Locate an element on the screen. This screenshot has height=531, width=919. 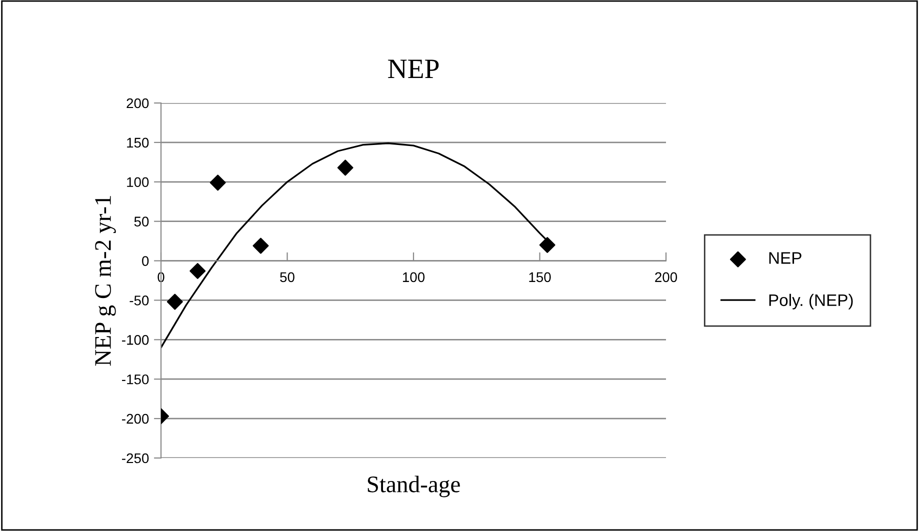
y-tick-label: 50 is located at coordinates (141, 221).